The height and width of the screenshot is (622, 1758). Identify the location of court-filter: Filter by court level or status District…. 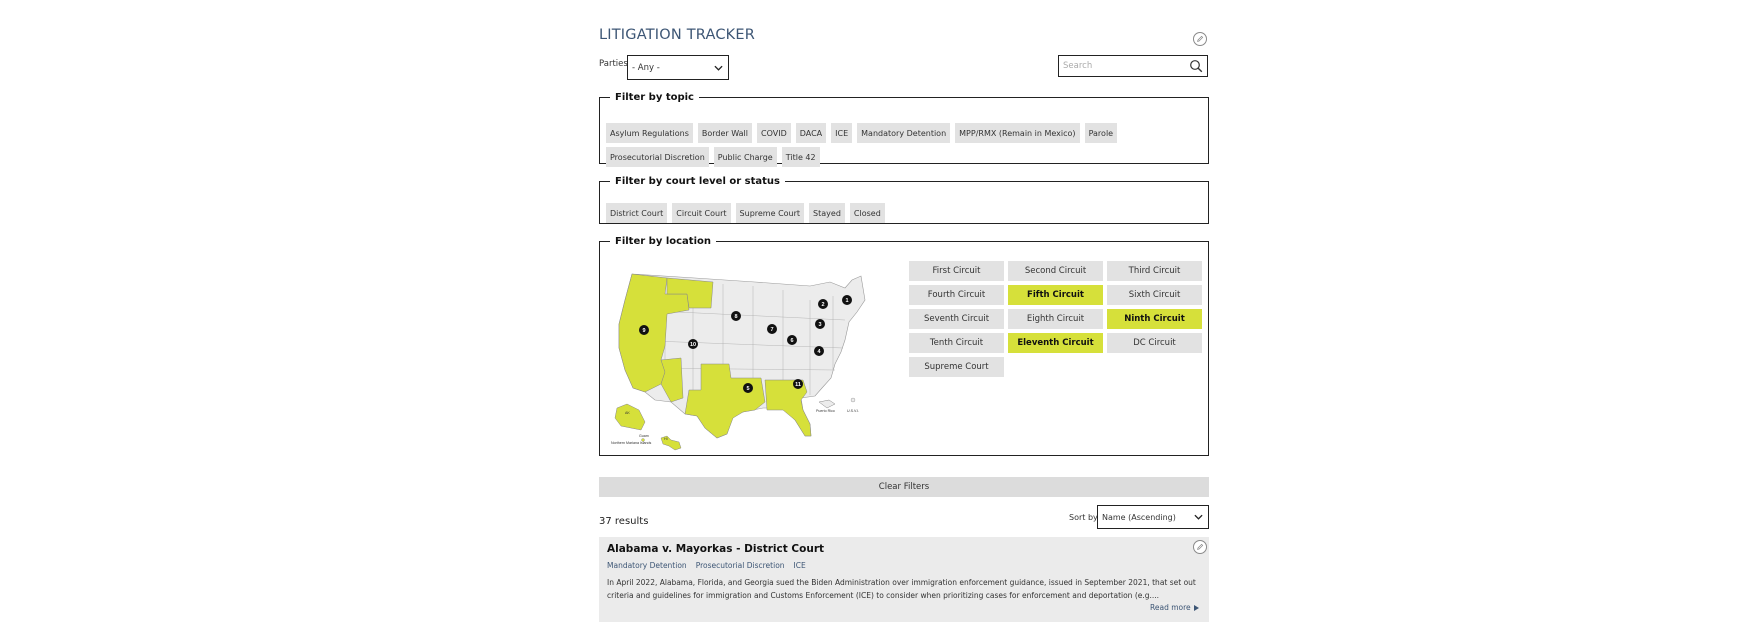
(904, 200).